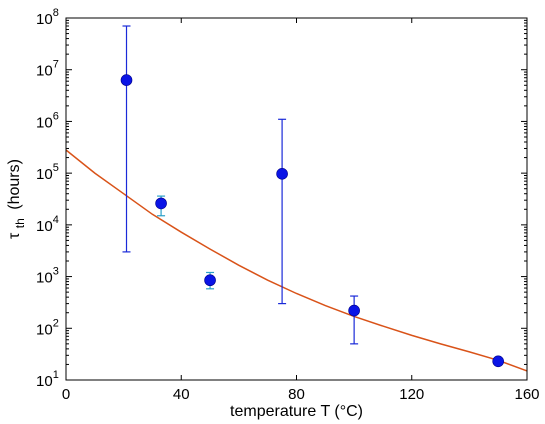  I want to click on y-tick-label: 10³, so click(47, 276).